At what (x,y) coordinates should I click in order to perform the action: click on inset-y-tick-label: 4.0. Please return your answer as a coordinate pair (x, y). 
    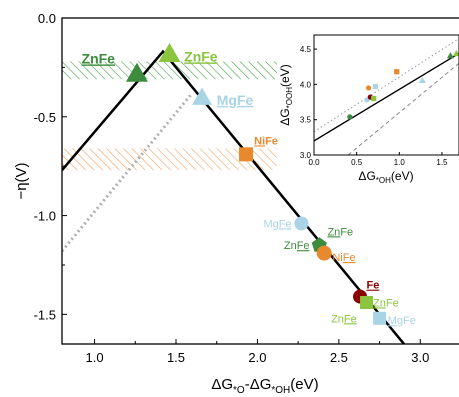
    Looking at the image, I should click on (306, 84).